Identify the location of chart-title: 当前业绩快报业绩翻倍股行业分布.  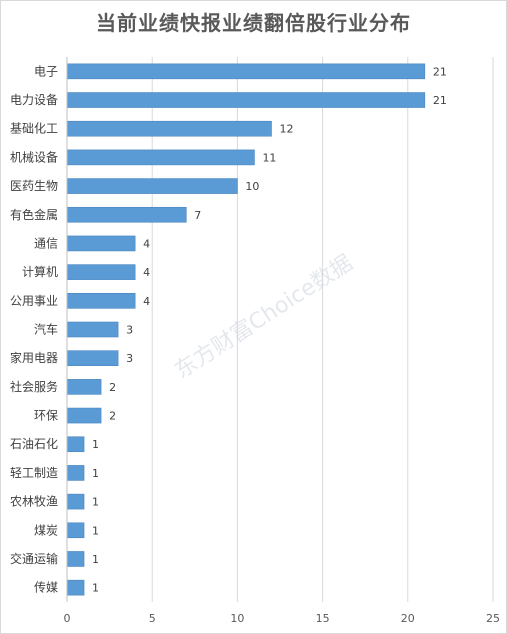
(253, 23).